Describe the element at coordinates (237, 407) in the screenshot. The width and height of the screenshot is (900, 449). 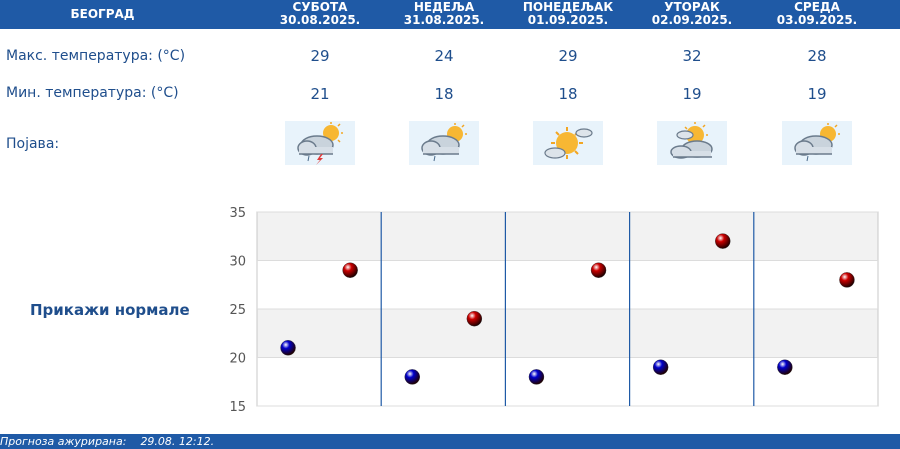
I see `y-tick-label: 15` at that location.